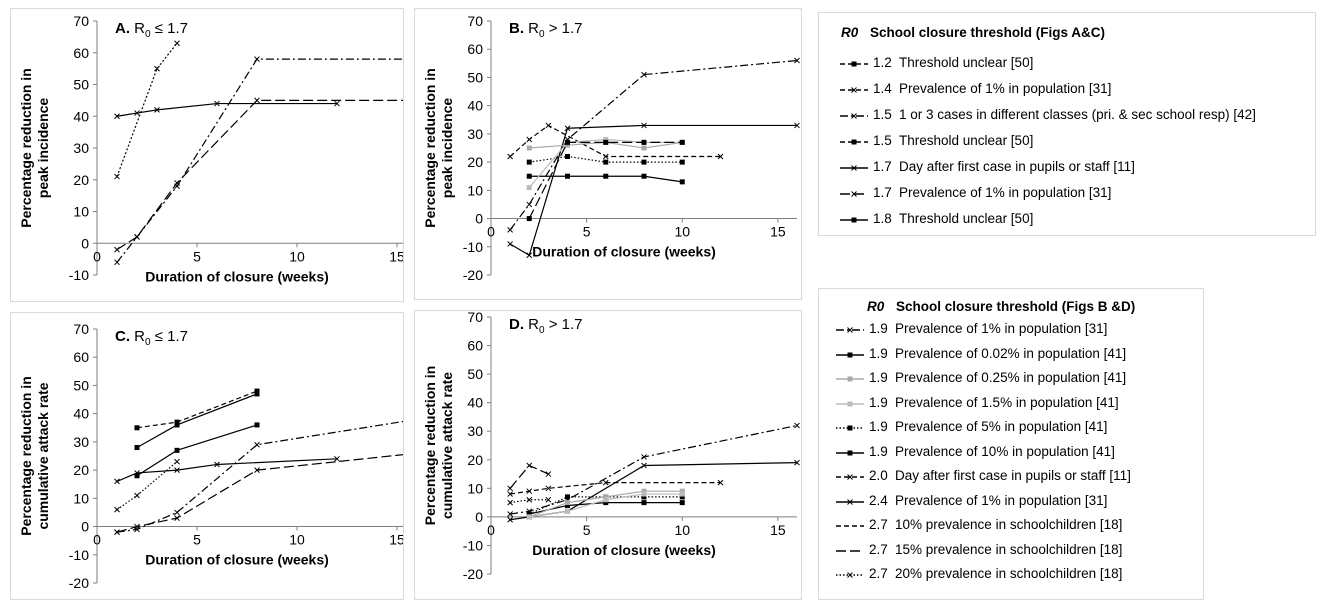 This screenshot has height=602, width=1324. What do you see at coordinates (653, 190) in the screenshot?
I see `series-2.4-solid` at bounding box center [653, 190].